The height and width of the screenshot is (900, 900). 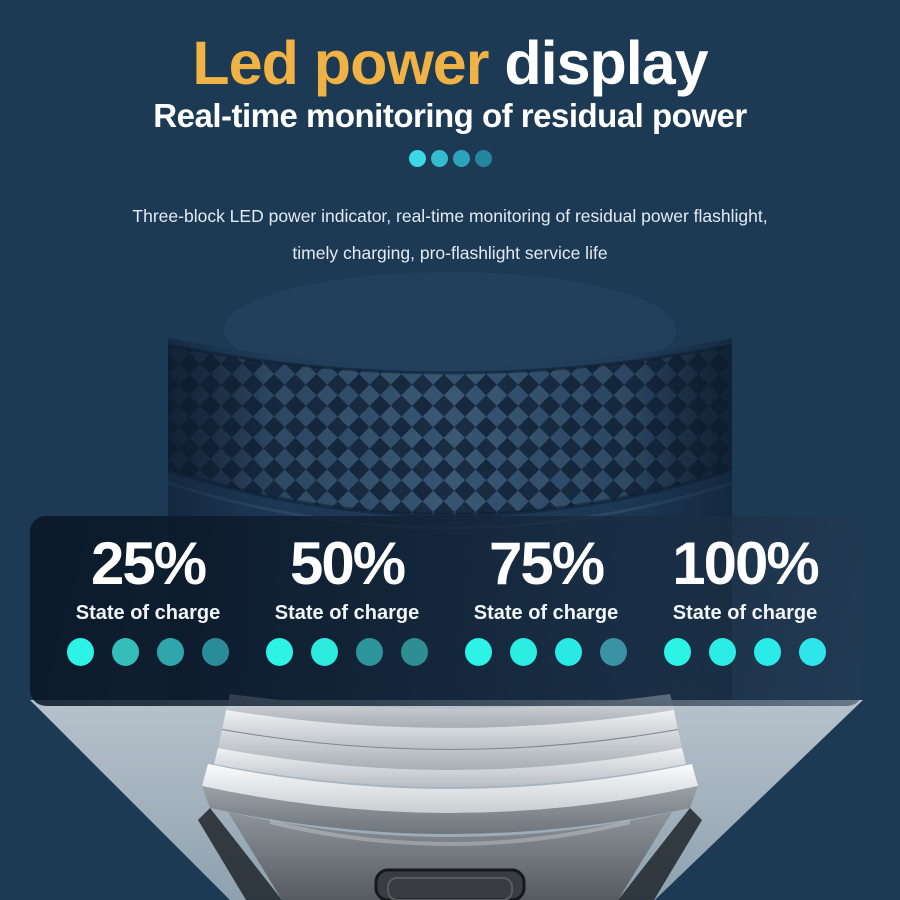 What do you see at coordinates (148, 597) in the screenshot?
I see `charge-state-25: 25% State of charge` at bounding box center [148, 597].